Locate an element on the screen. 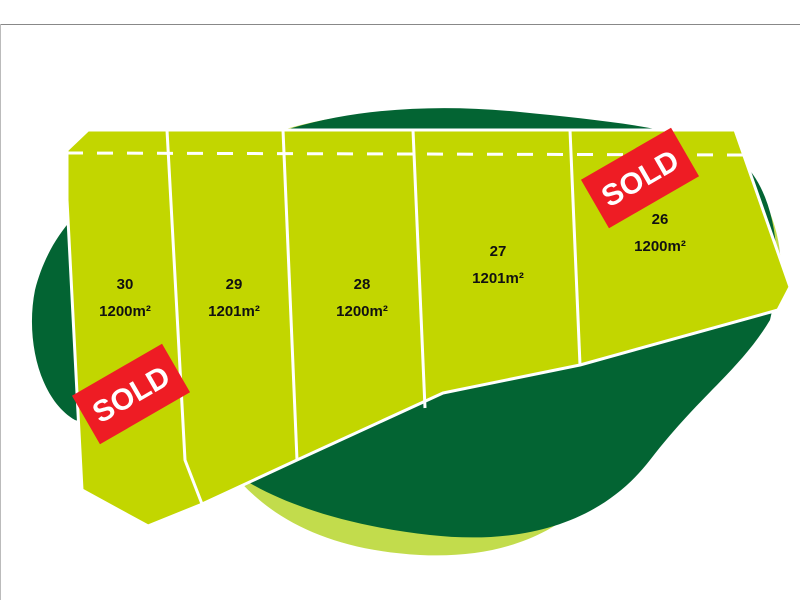  lot-29: 29 1201m² is located at coordinates (234, 298).